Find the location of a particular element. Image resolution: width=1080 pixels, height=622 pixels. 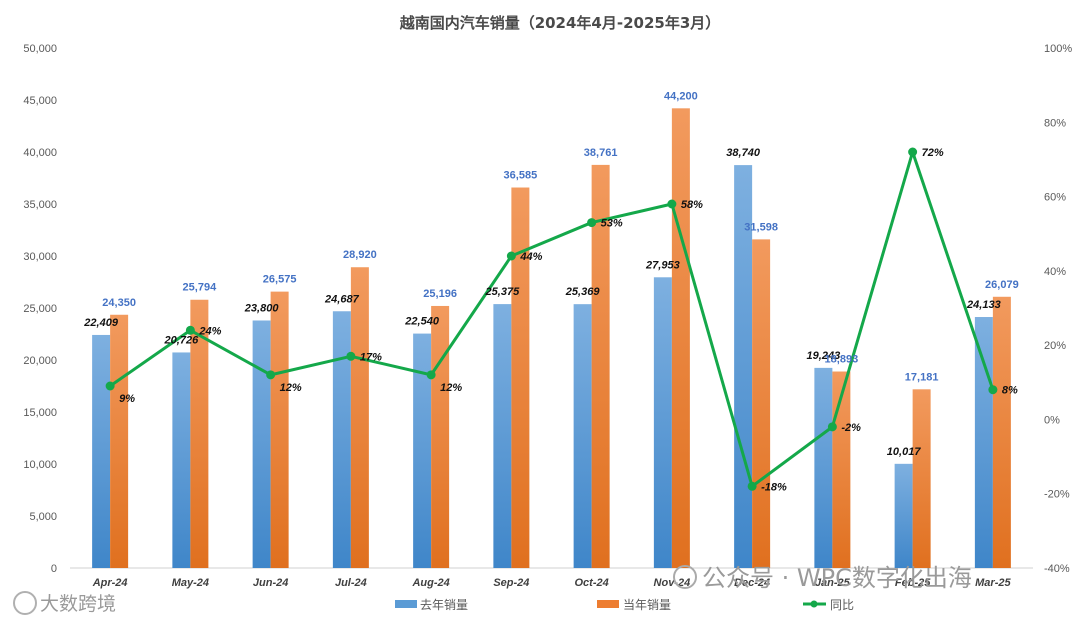

label-cur-year: 25,794 is located at coordinates (200, 288).